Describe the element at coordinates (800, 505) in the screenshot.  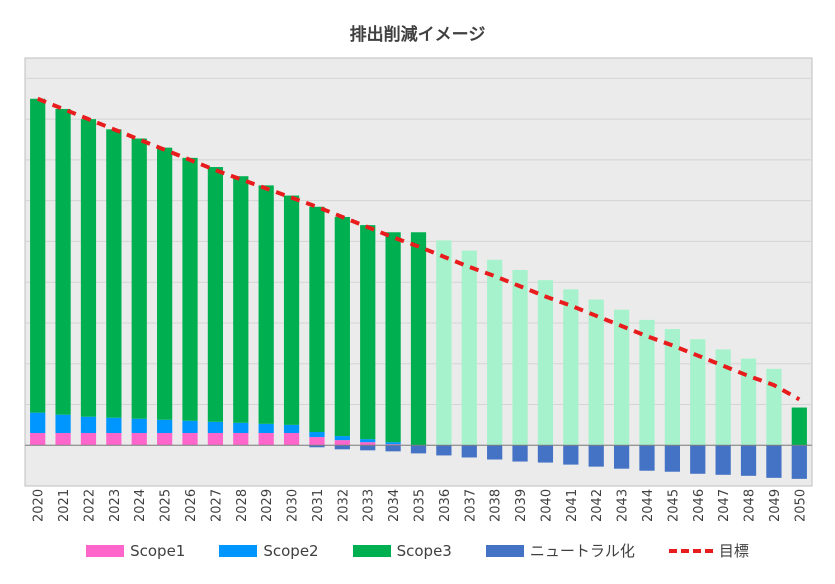
I see `x-tick-label: 2050` at that location.